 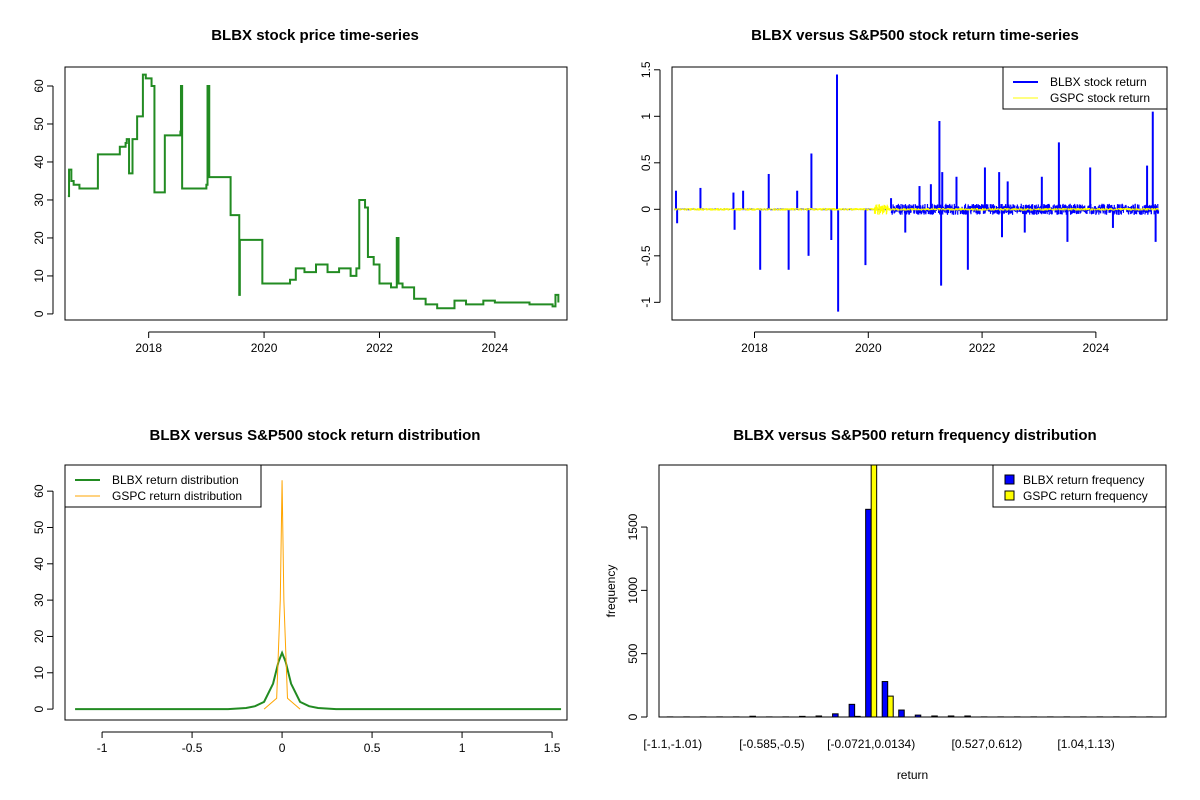 What do you see at coordinates (646, 116) in the screenshot?
I see `y-tick-label: 1` at bounding box center [646, 116].